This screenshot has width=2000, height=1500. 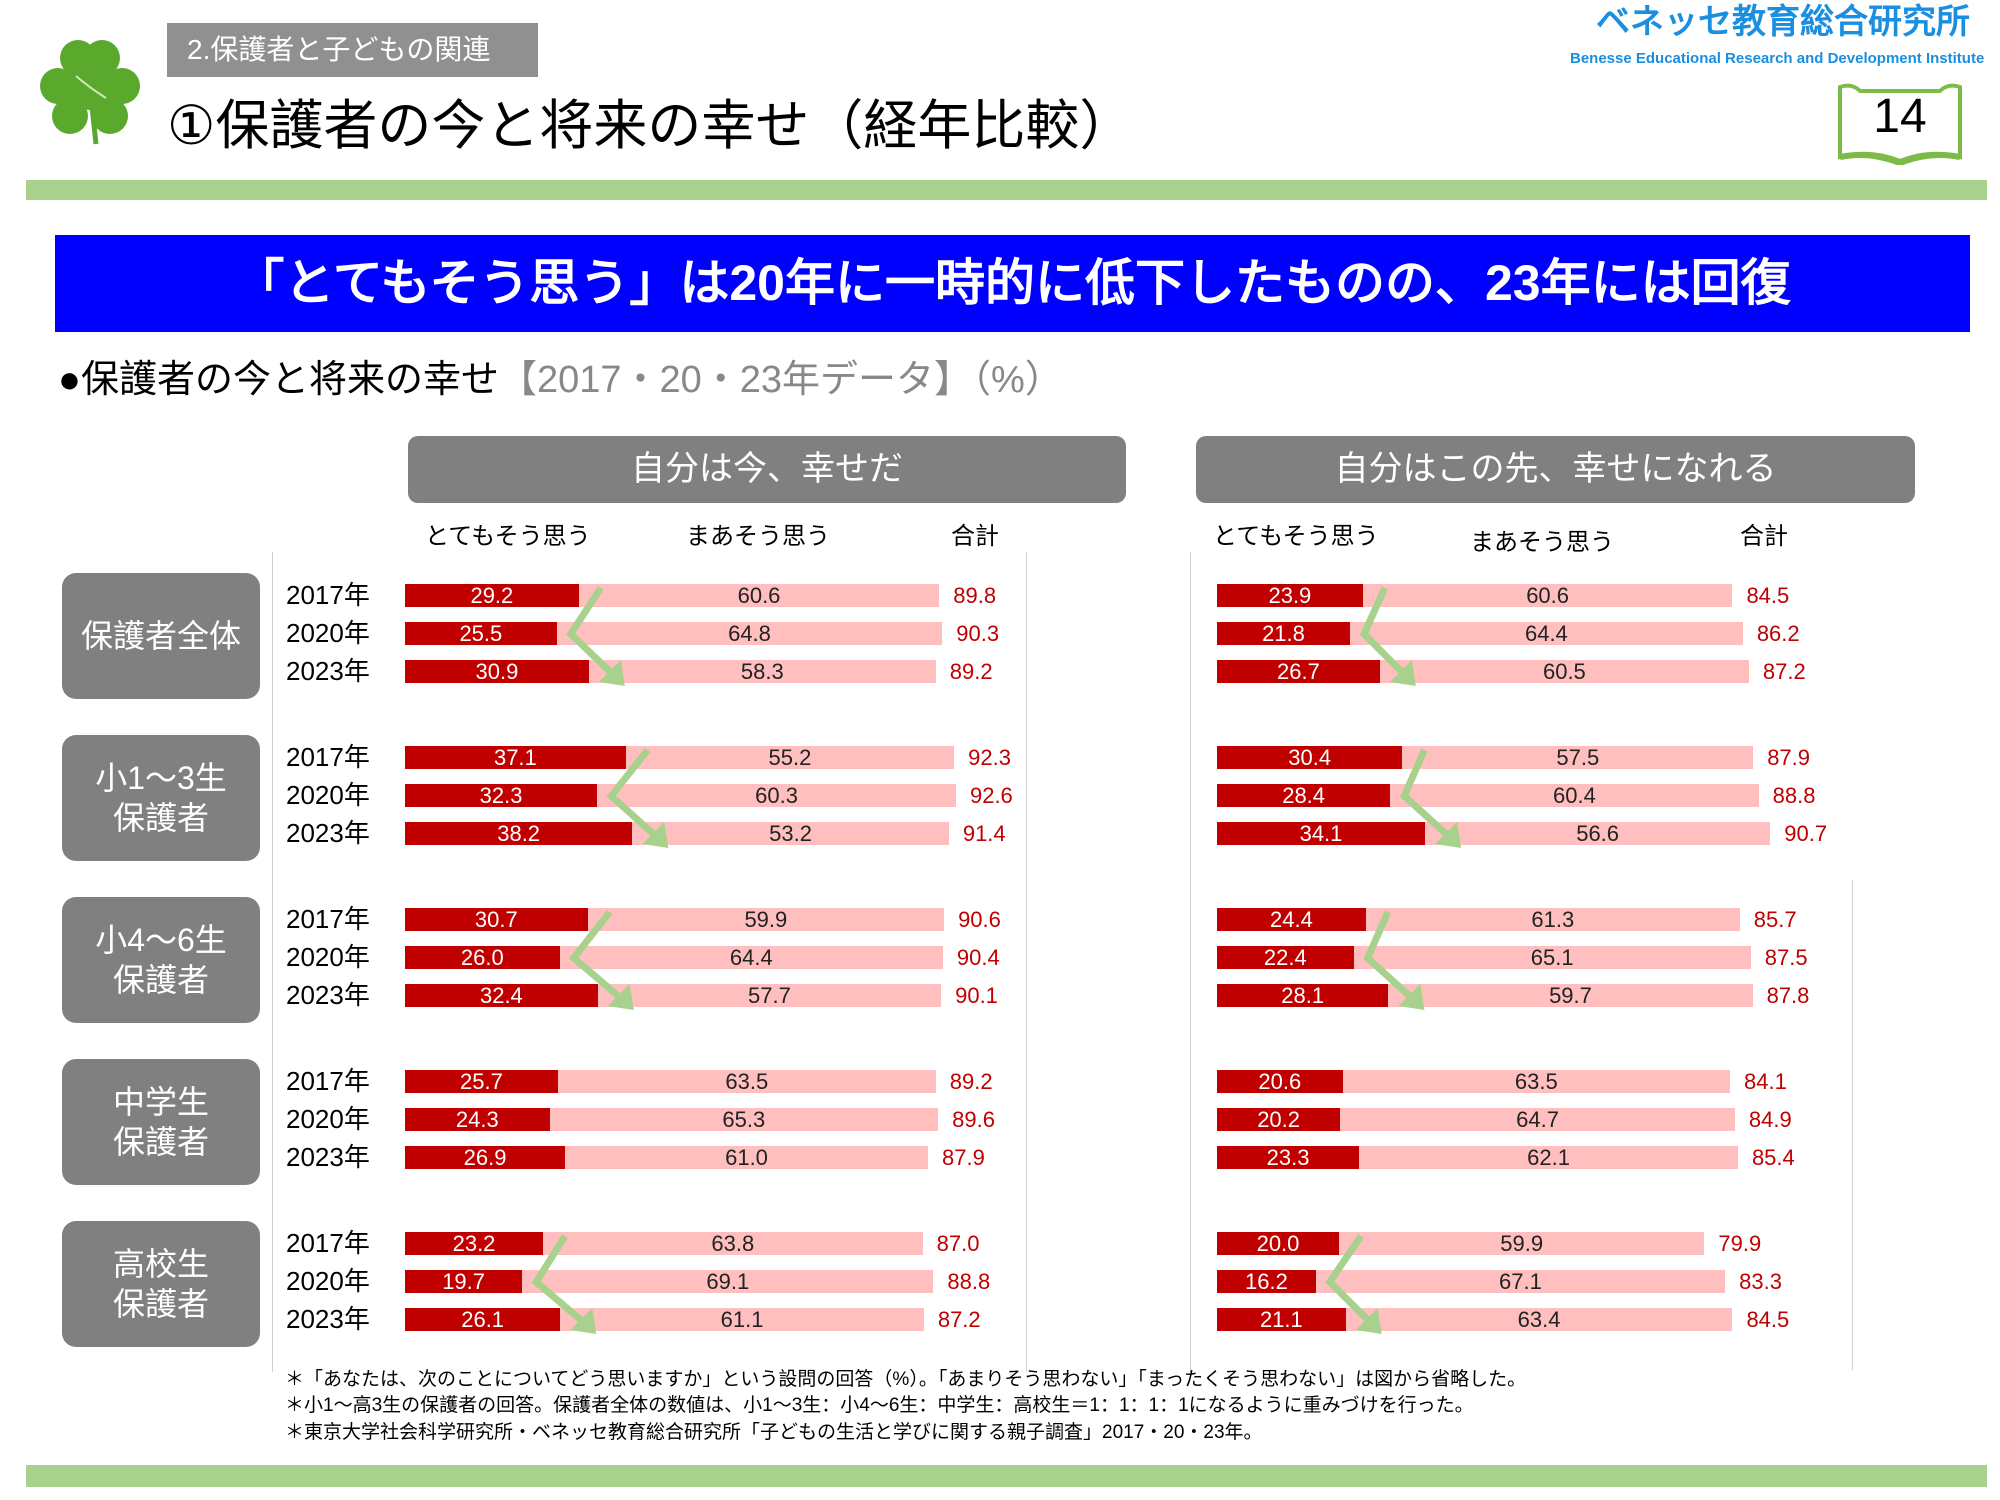 What do you see at coordinates (984, 833) in the screenshot?
I see `bar-value-total: 91.4` at bounding box center [984, 833].